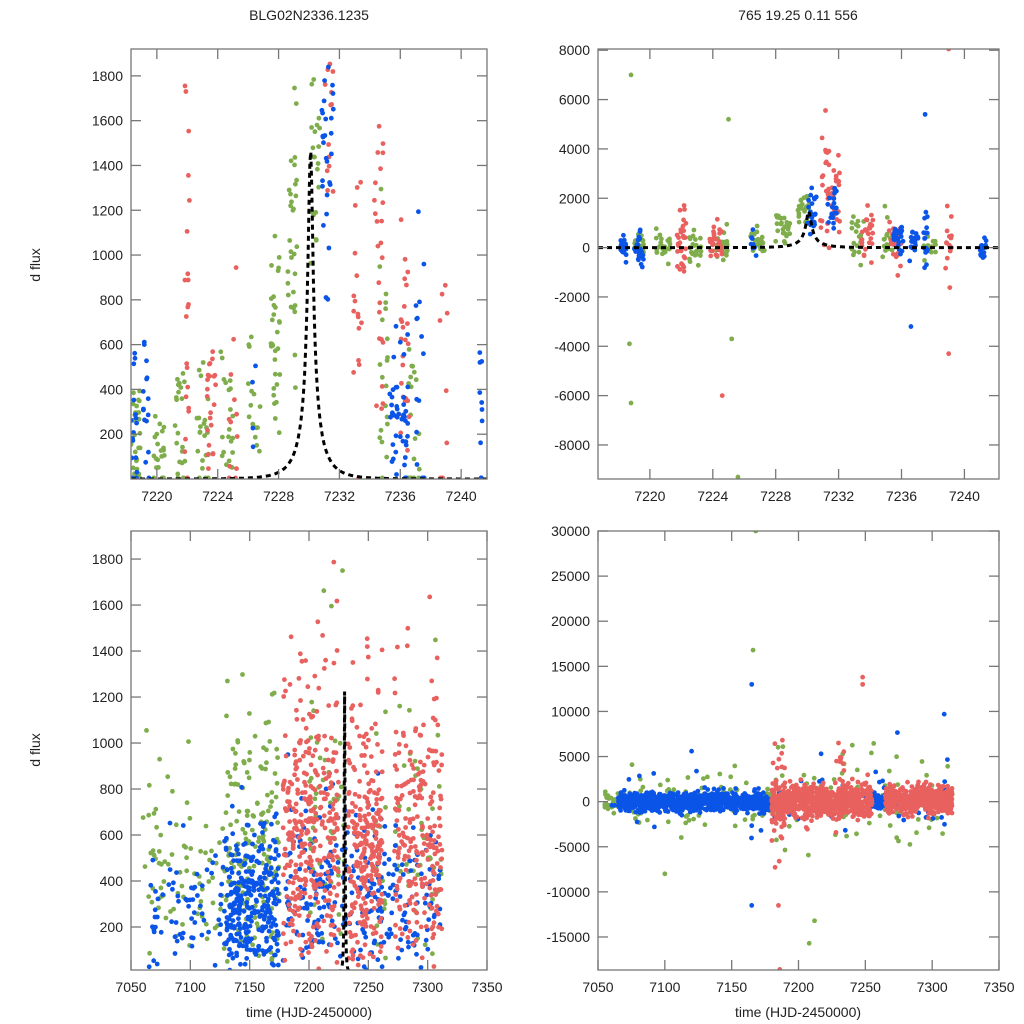 Image resolution: width=1024 pixels, height=1024 pixels. I want to click on y-tick-label: 600, so click(112, 835).